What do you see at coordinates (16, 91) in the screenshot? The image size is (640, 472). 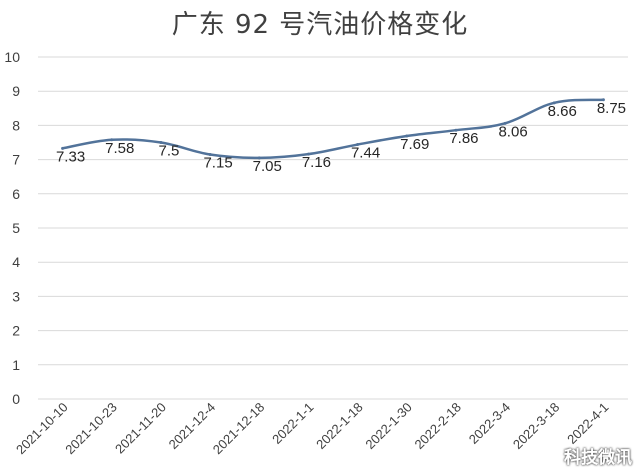 I see `y-tick-label: 9` at bounding box center [16, 91].